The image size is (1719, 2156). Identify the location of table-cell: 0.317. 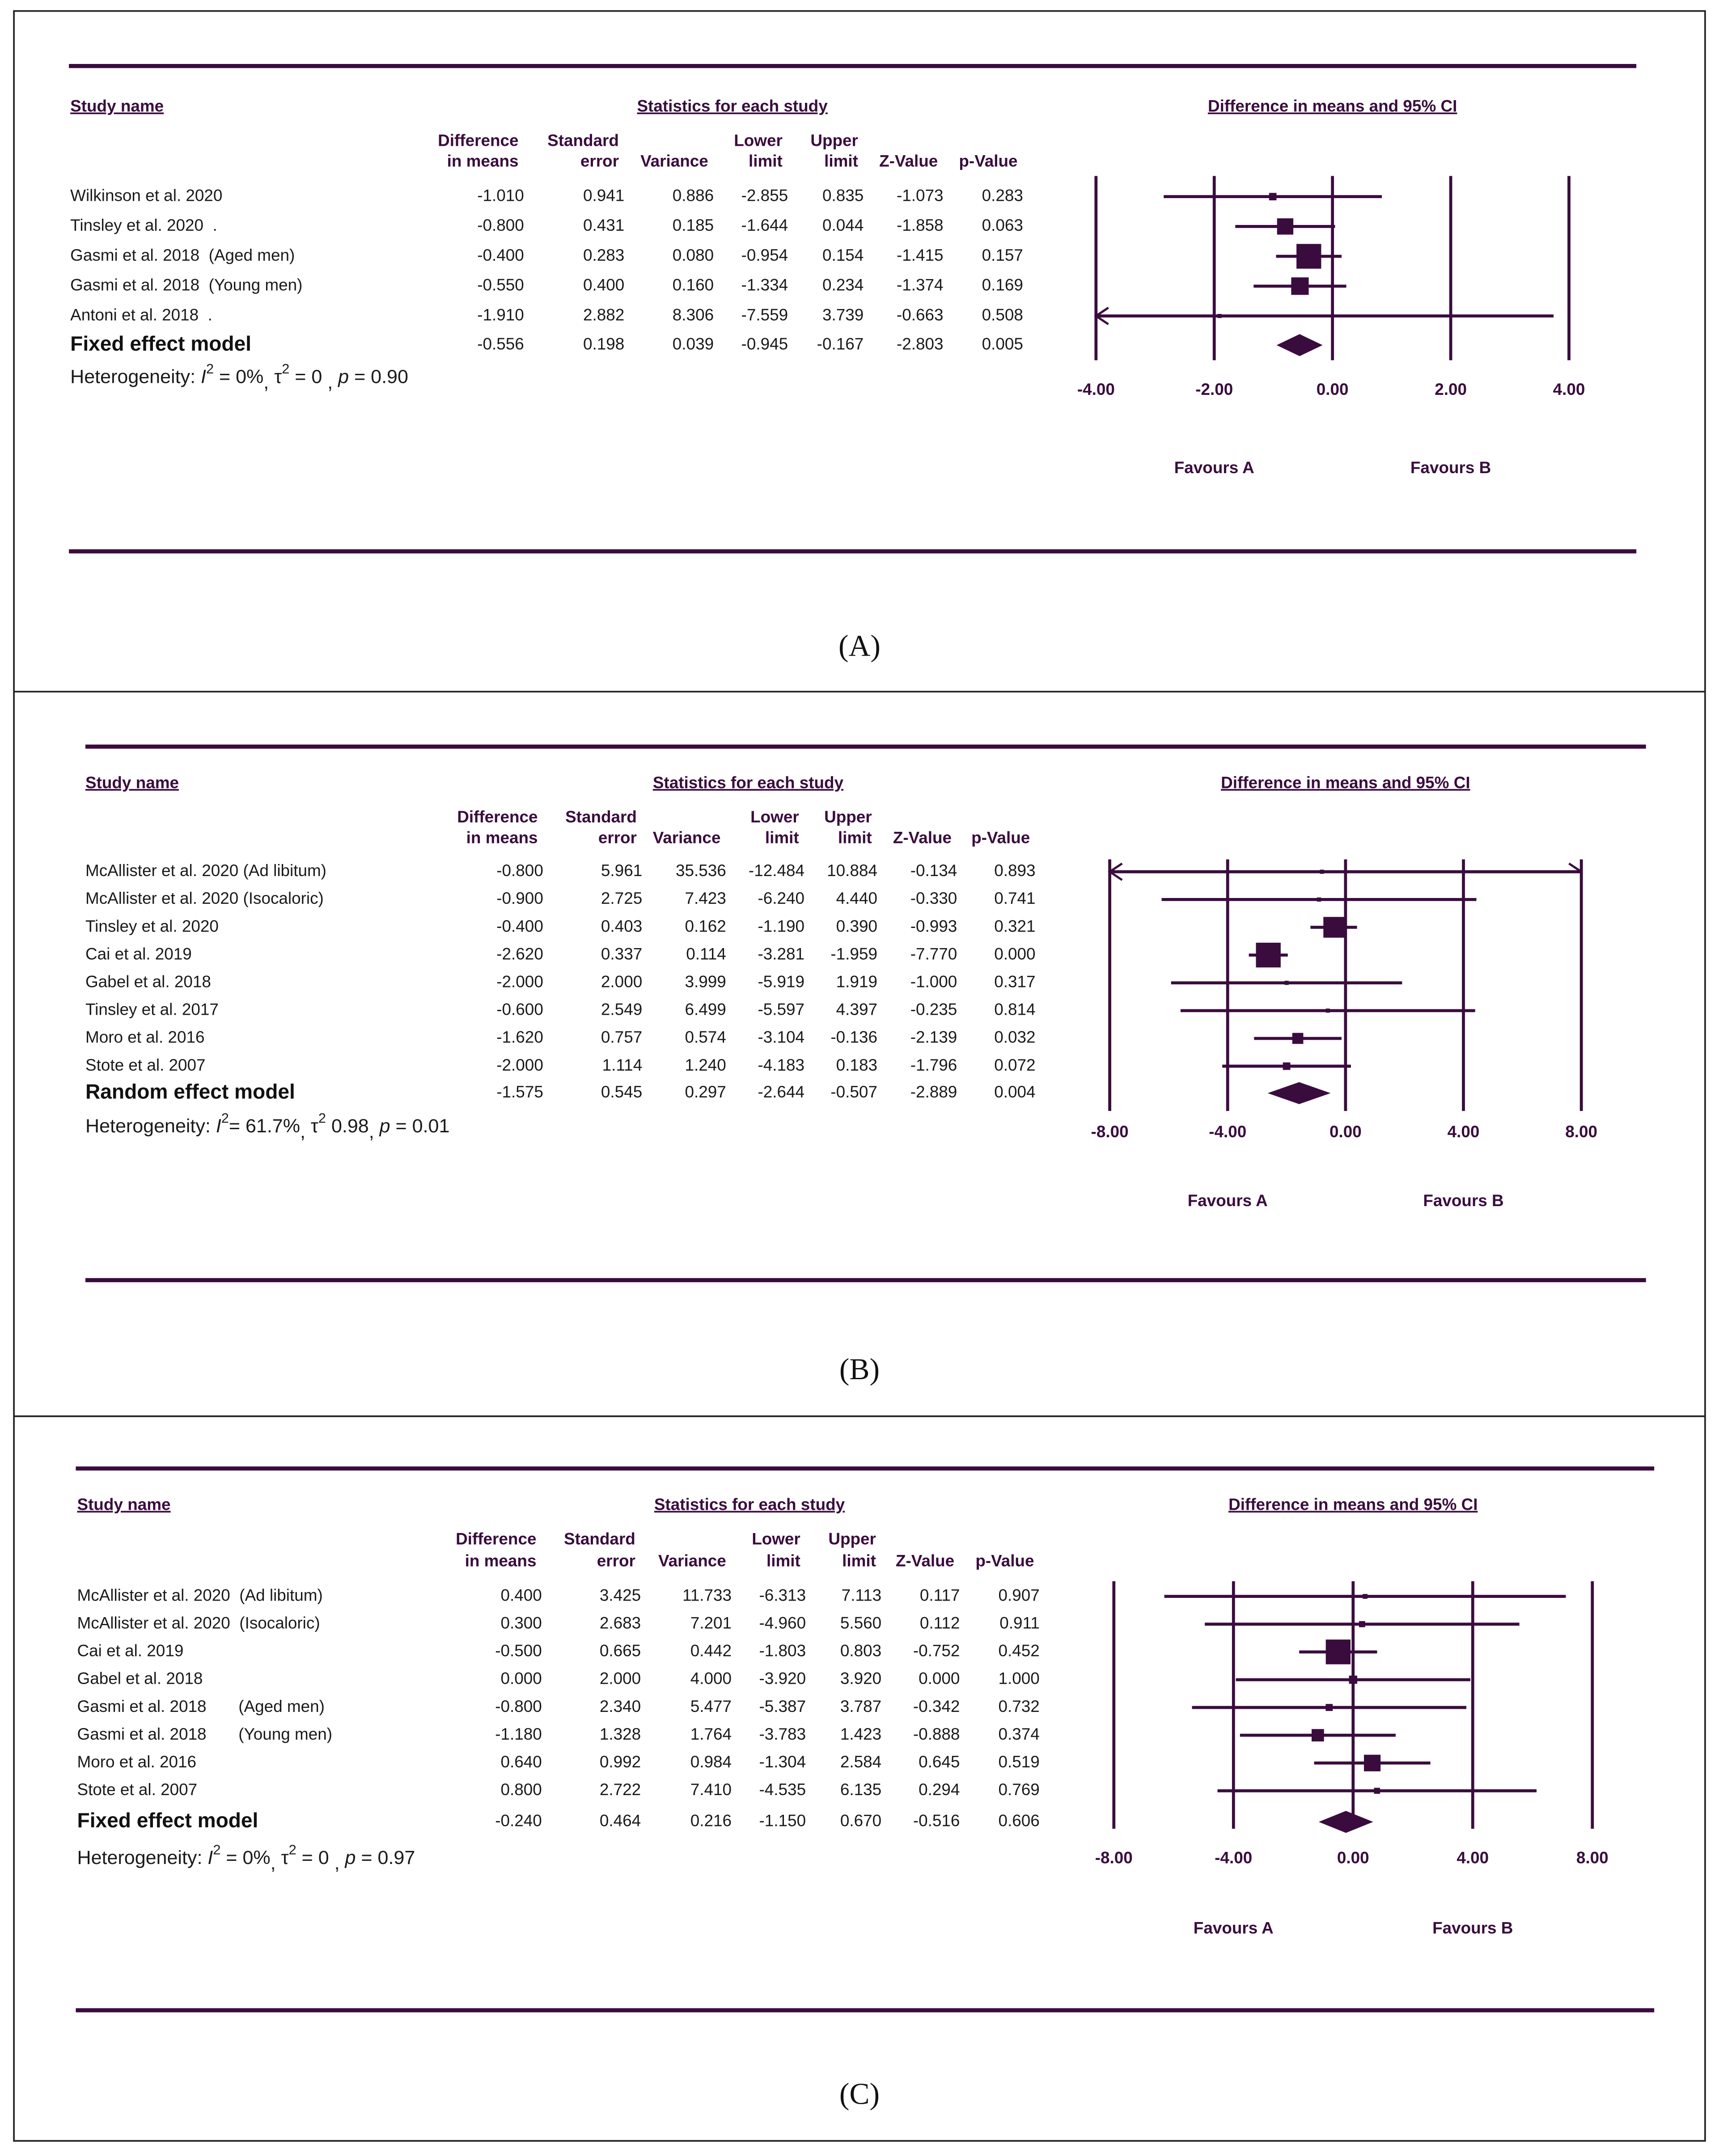
(1014, 981).